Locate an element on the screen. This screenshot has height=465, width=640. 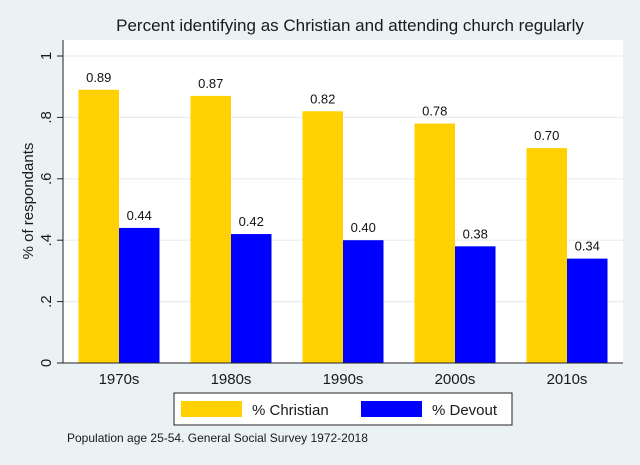
y-tick-label: .2 is located at coordinates (46, 301).